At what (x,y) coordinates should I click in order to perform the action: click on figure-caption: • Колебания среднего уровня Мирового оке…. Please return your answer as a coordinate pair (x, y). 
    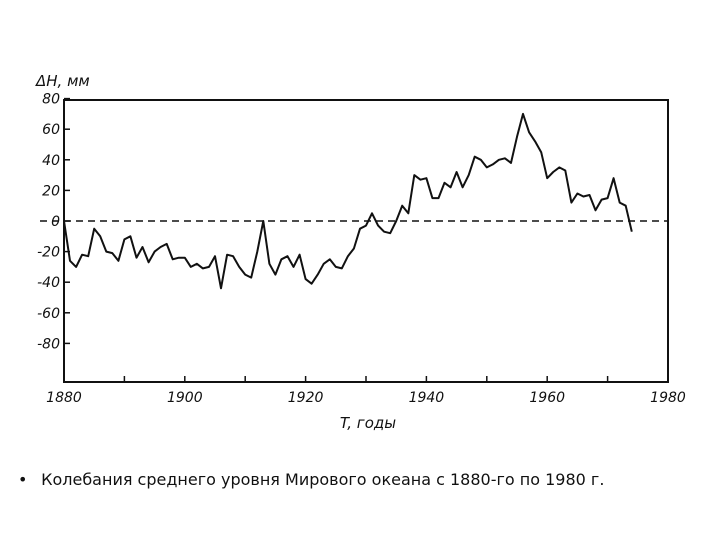
    Looking at the image, I should click on (363, 479).